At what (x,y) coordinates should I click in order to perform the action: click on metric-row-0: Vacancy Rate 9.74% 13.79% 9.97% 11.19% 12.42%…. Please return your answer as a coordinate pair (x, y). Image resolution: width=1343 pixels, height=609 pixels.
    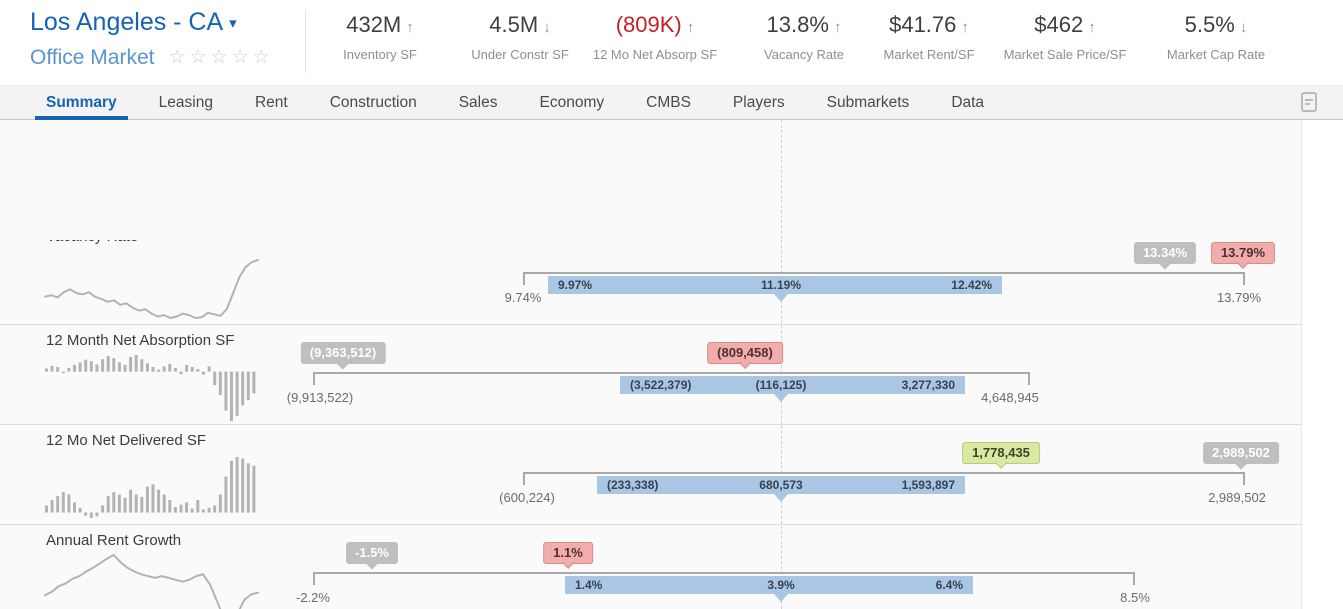
    Looking at the image, I should click on (651, 282).